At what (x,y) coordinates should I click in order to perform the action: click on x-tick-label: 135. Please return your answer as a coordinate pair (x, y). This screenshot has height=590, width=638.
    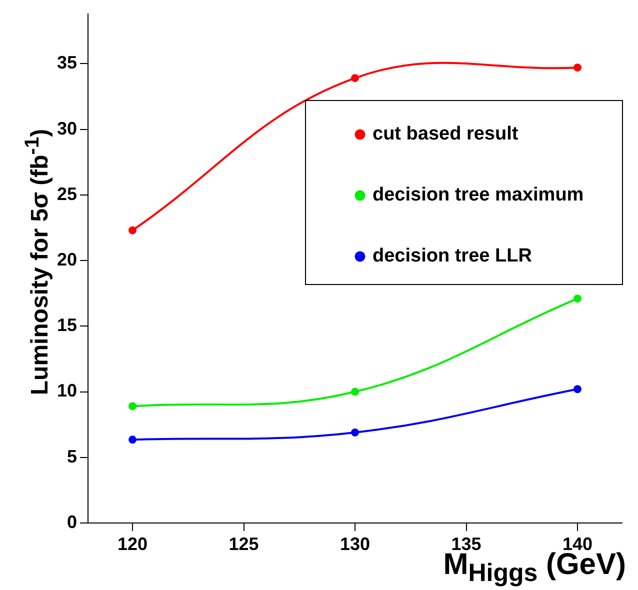
    Looking at the image, I should click on (466, 544).